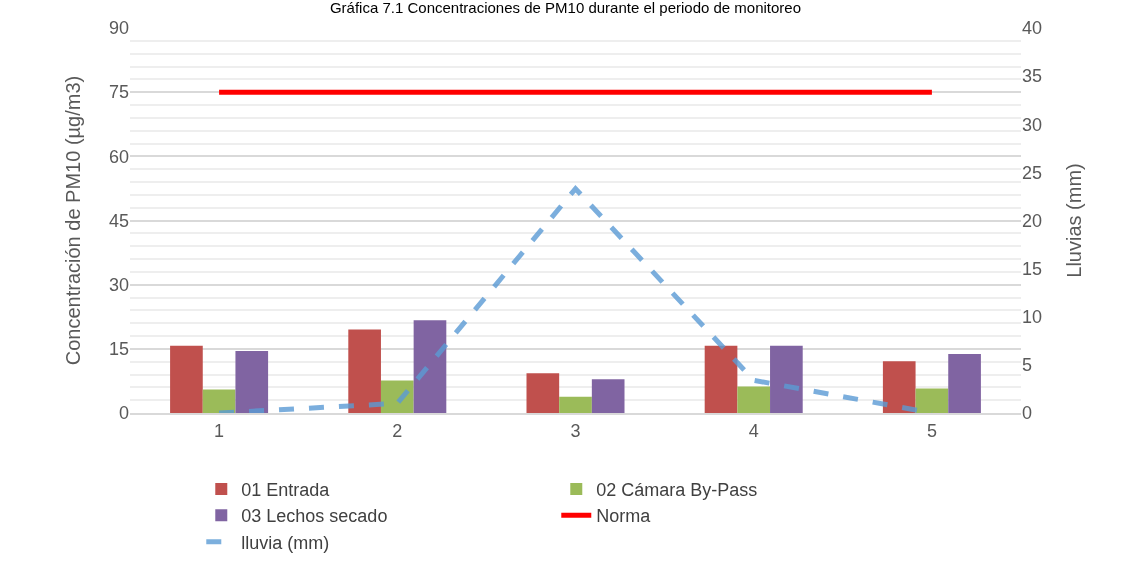  Describe the element at coordinates (286, 489) in the screenshot. I see `legend-label: 01 Entrada` at that location.